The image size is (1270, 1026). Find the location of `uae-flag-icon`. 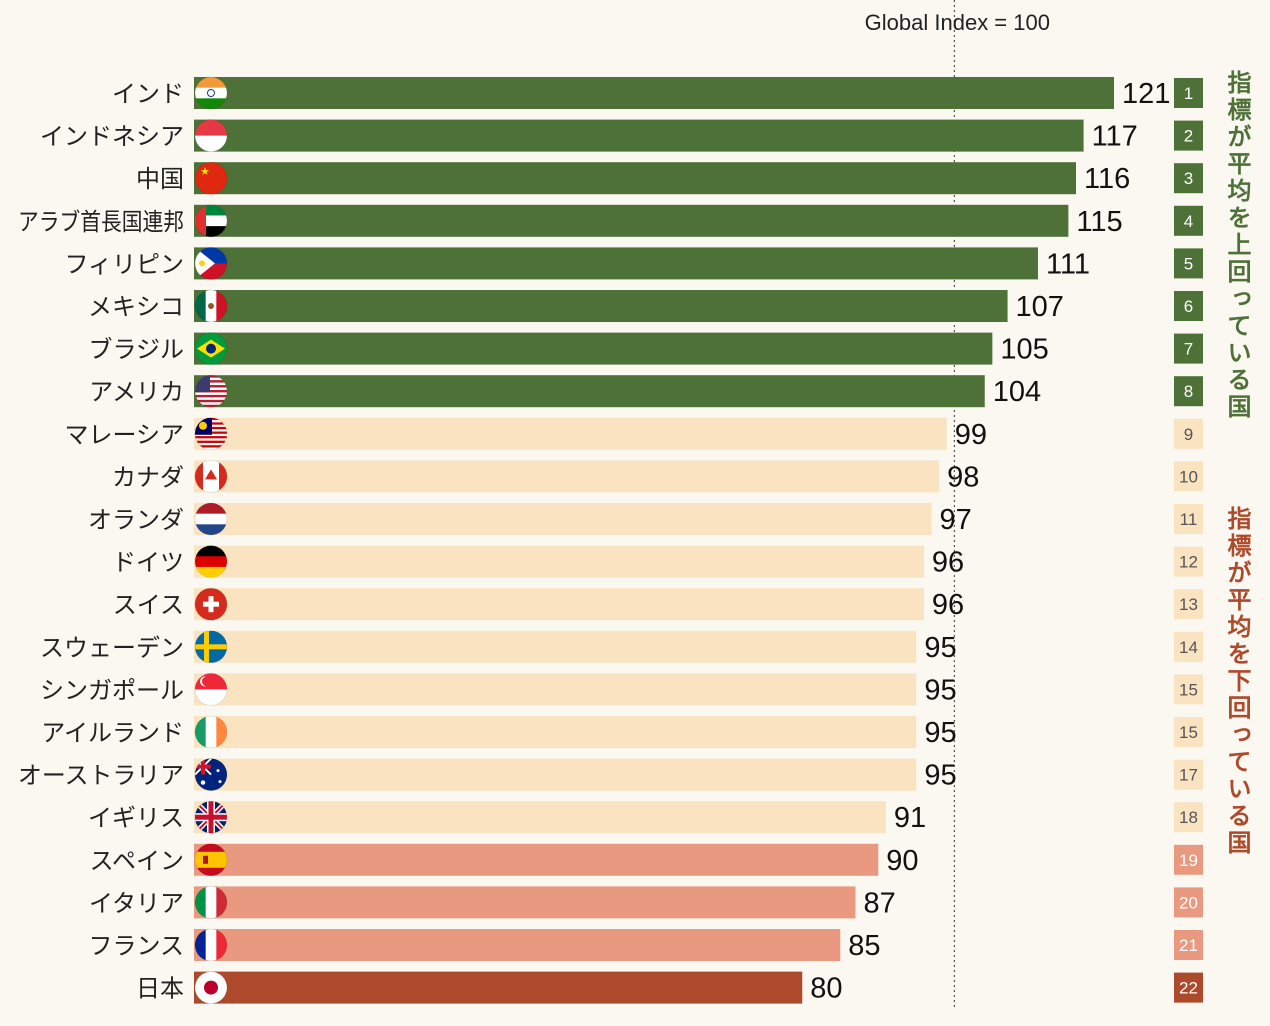

uae-flag-icon is located at coordinates (211, 221).